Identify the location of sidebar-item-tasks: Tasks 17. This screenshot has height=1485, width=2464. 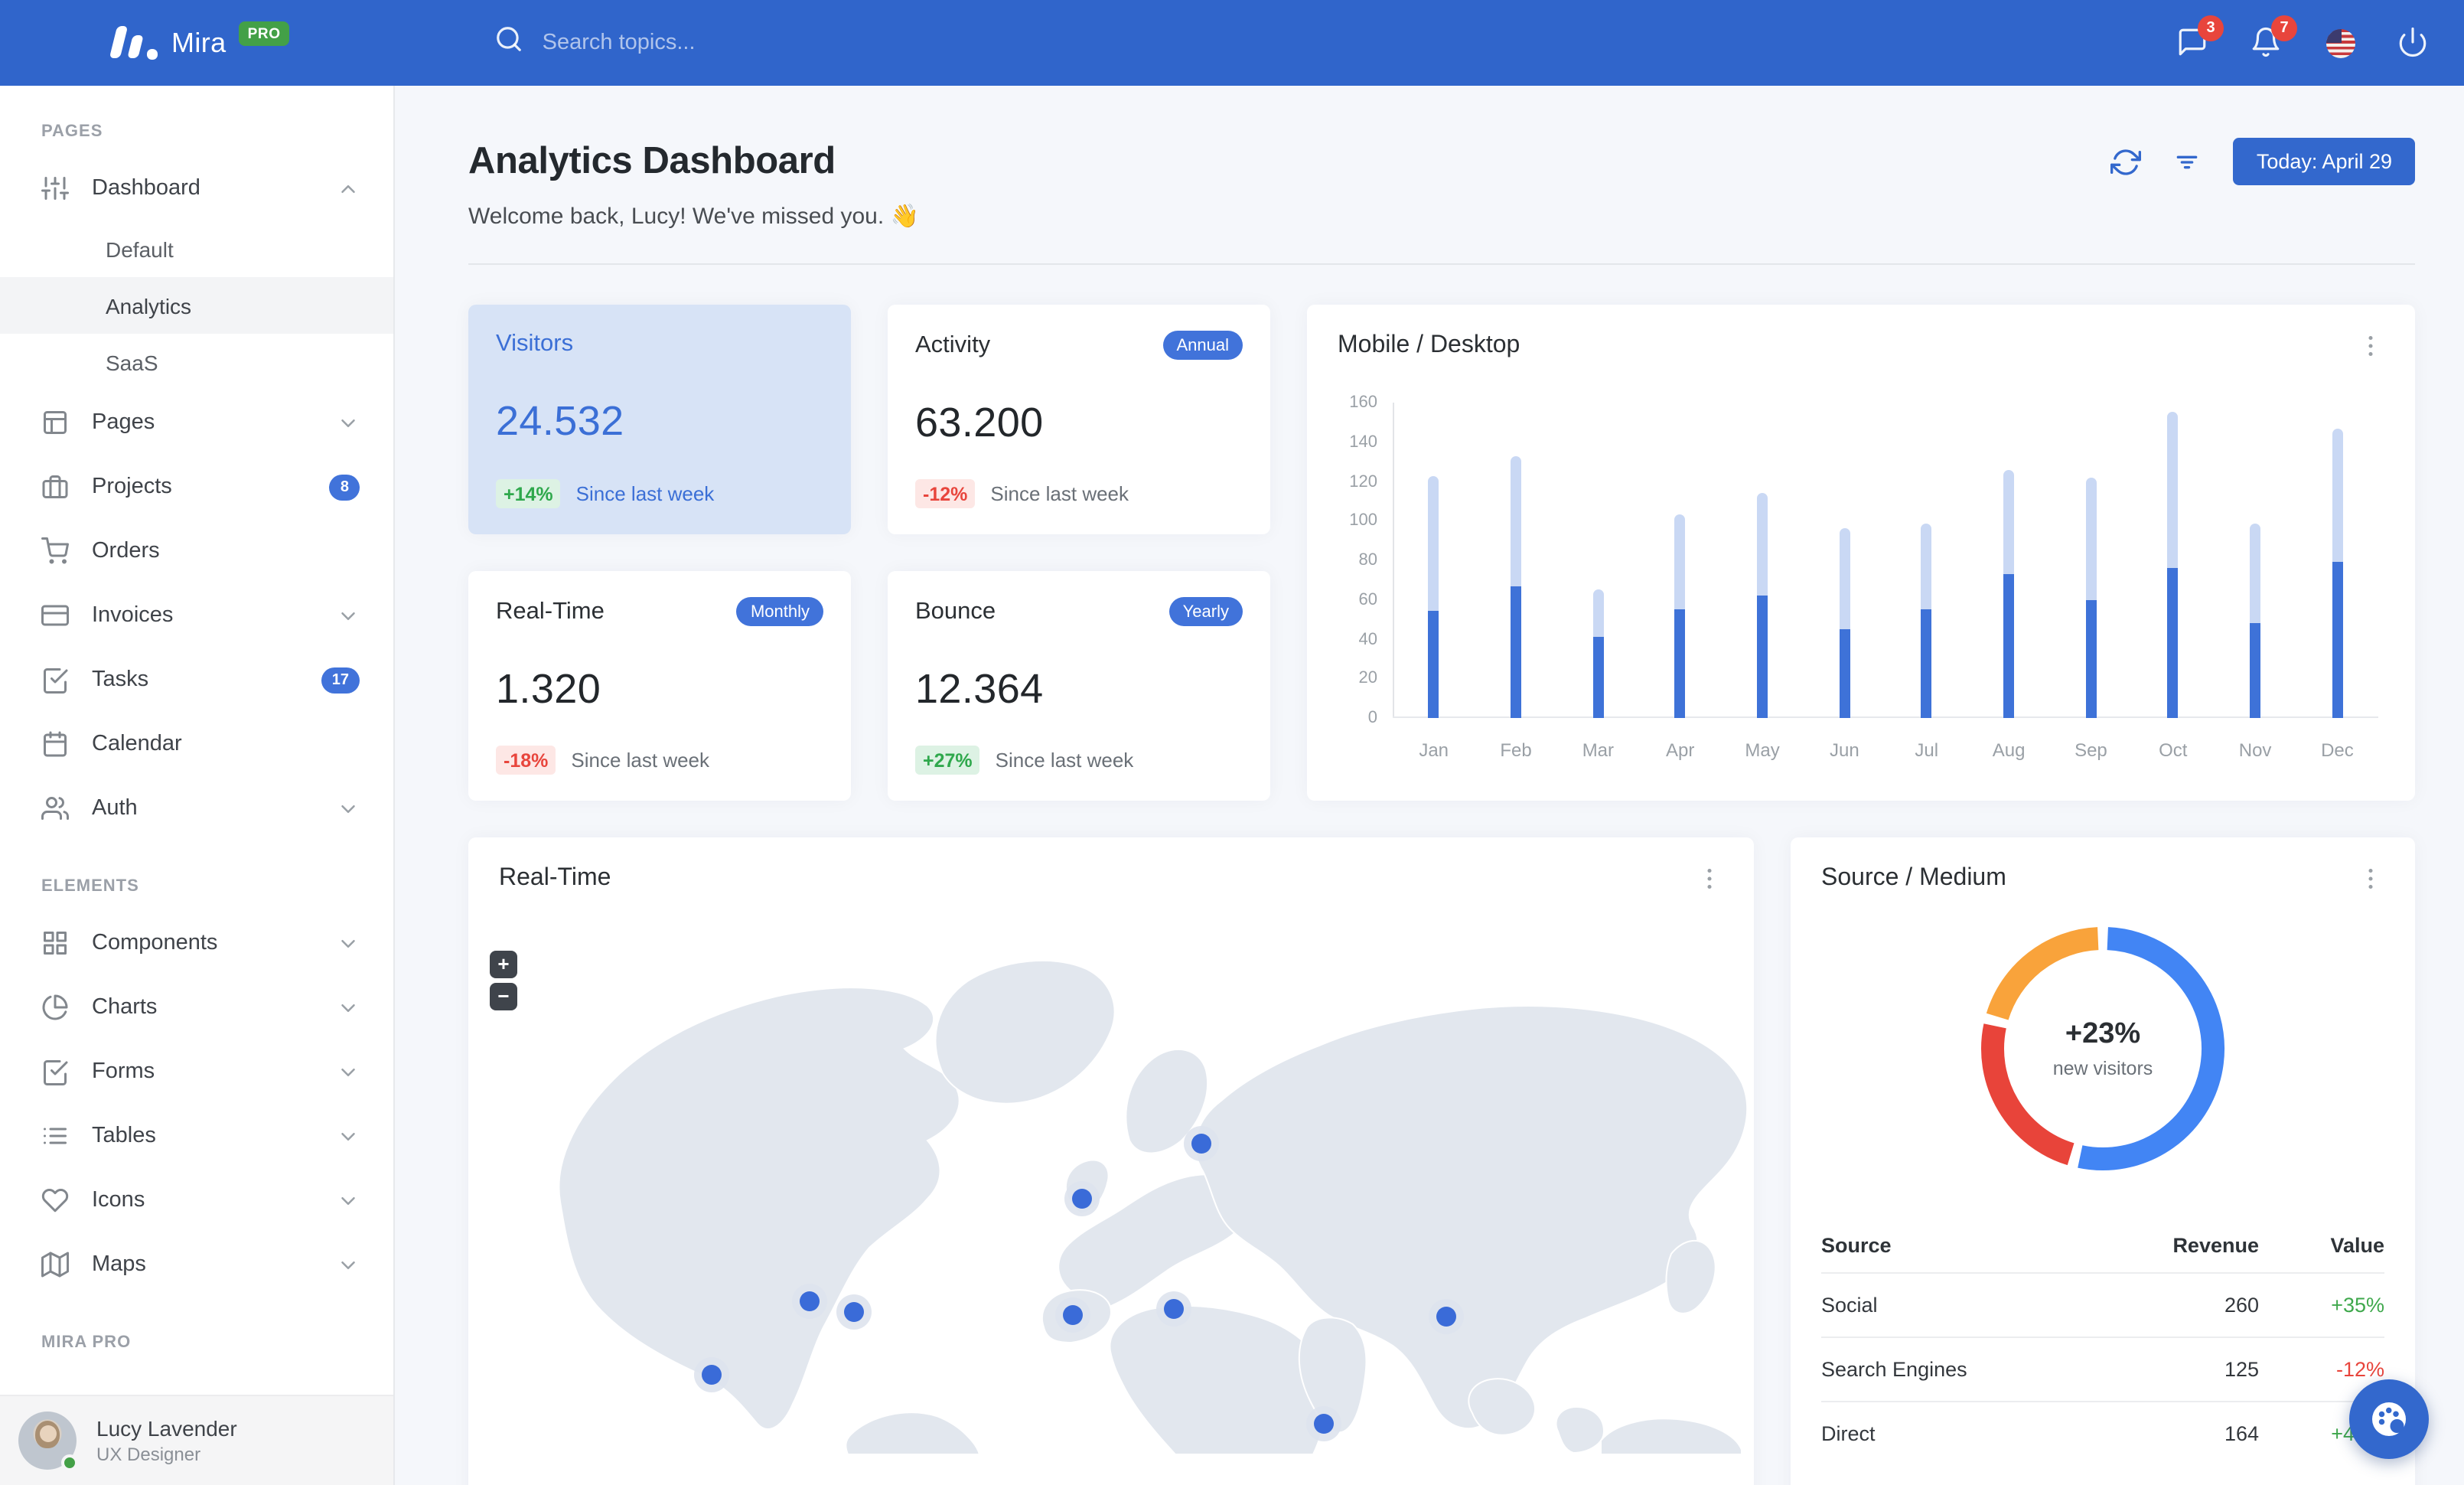
(197, 680).